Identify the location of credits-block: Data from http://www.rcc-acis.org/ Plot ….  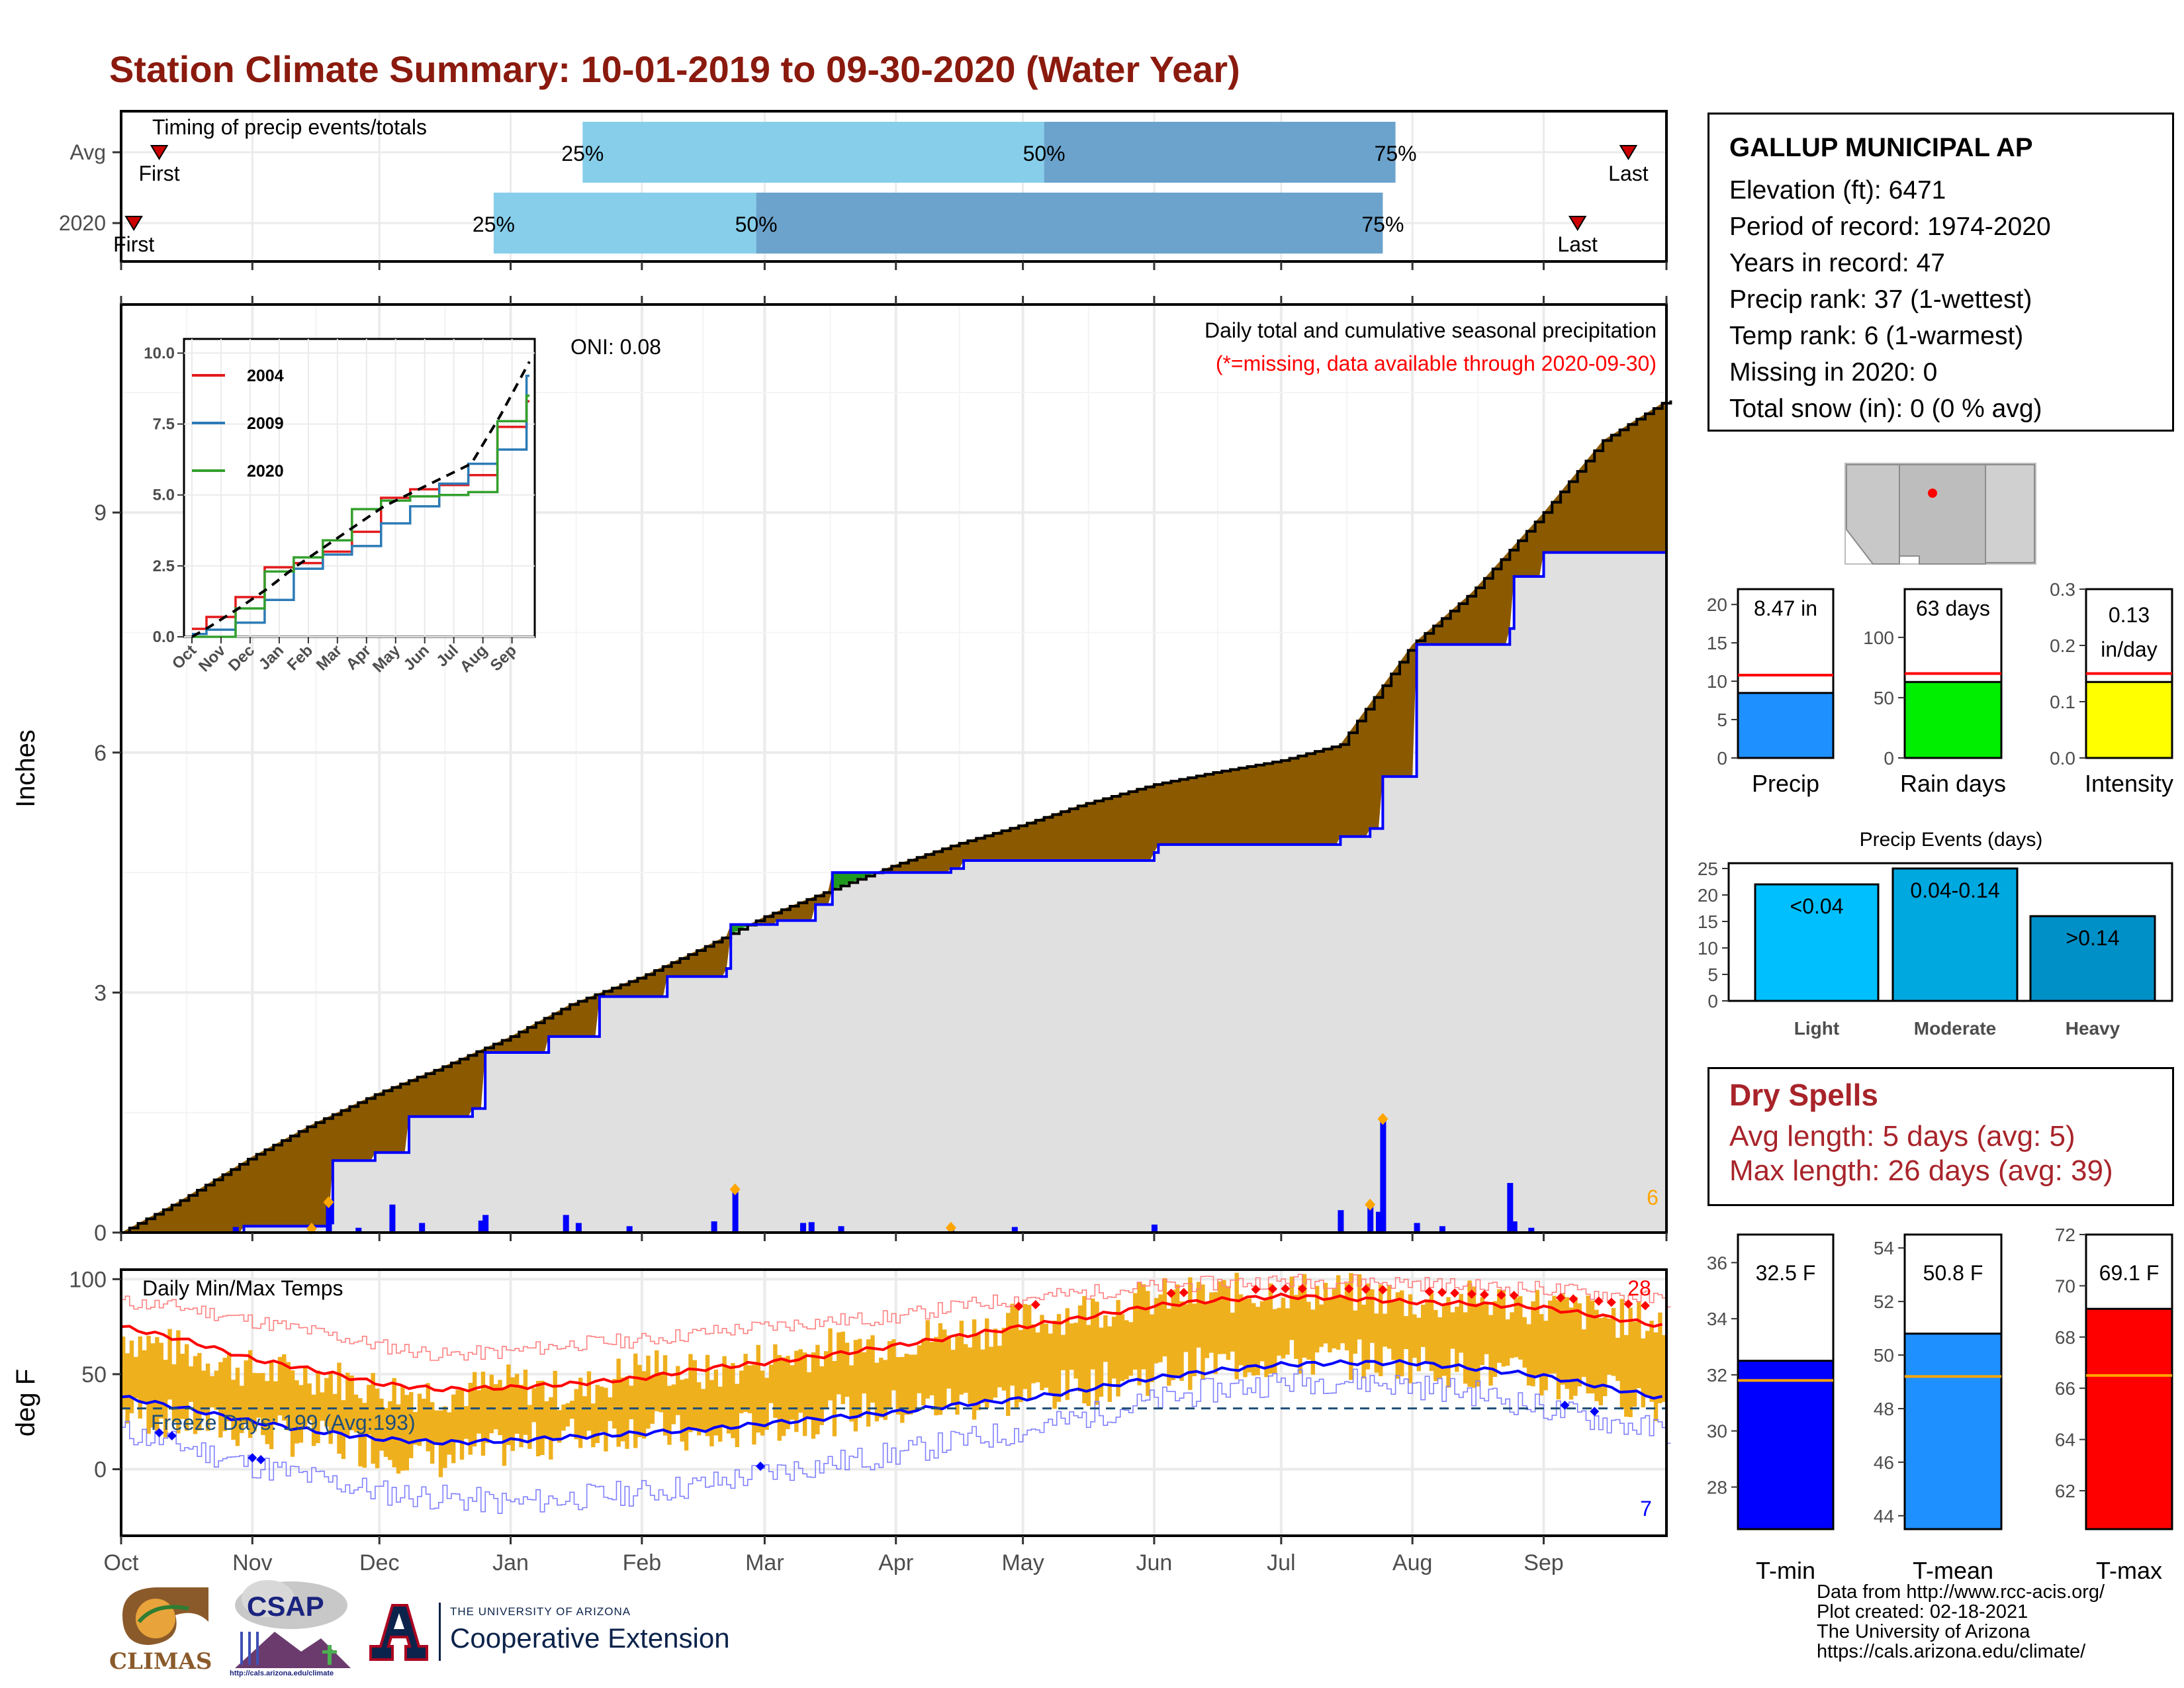
(1961, 1622).